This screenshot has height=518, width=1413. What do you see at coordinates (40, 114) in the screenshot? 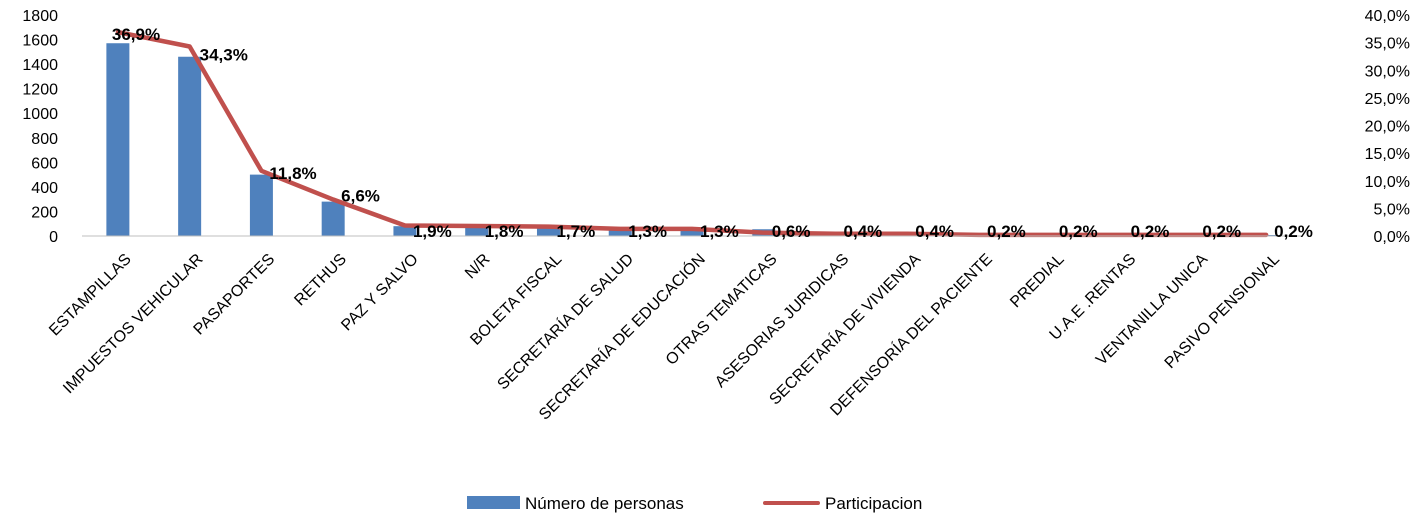
I see `left-tick-label: 1000` at bounding box center [40, 114].